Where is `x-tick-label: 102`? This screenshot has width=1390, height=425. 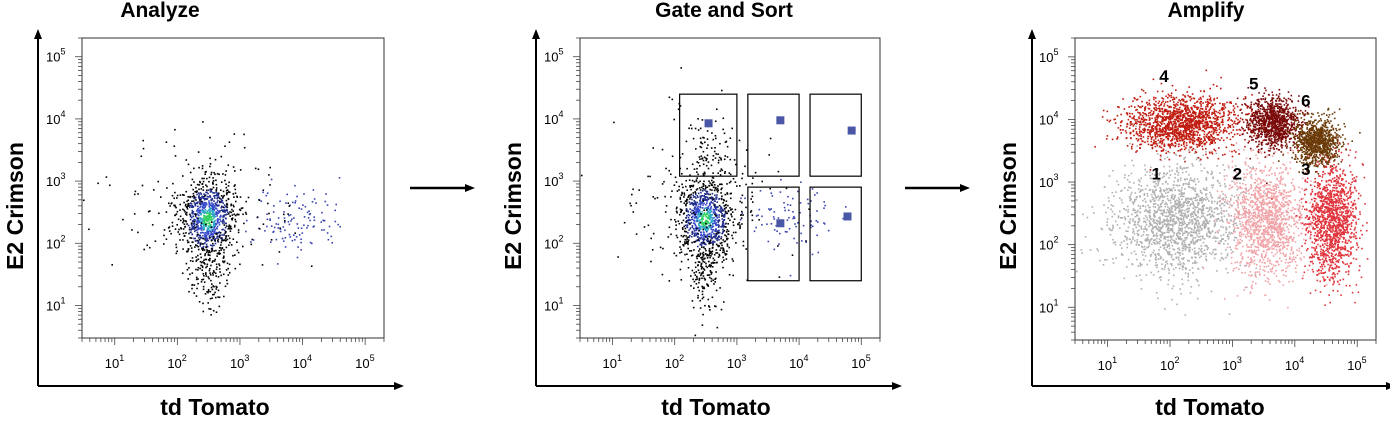
x-tick-label: 102 is located at coordinates (176, 362).